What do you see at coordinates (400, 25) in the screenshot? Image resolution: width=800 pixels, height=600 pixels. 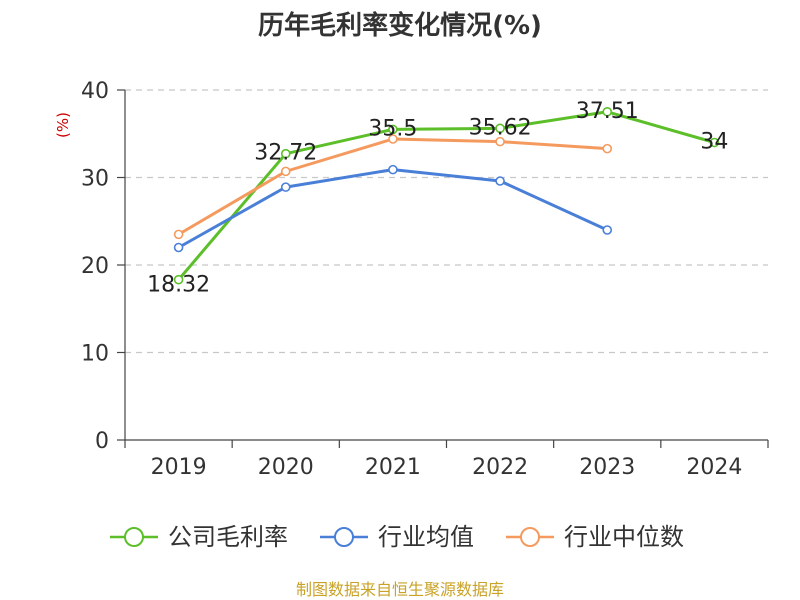 I see `chart-title: 历年毛利率变化情况(%)` at bounding box center [400, 25].